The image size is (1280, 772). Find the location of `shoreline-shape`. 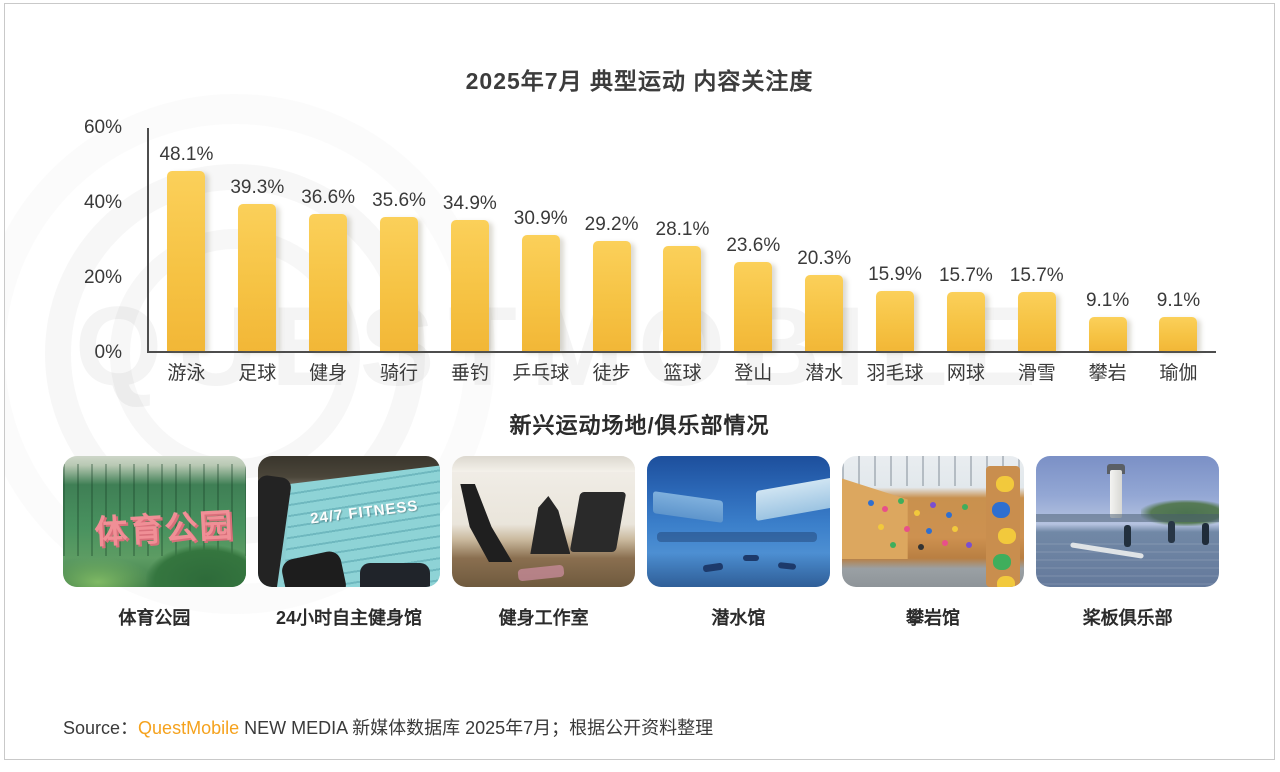

shoreline-shape is located at coordinates (1128, 518).